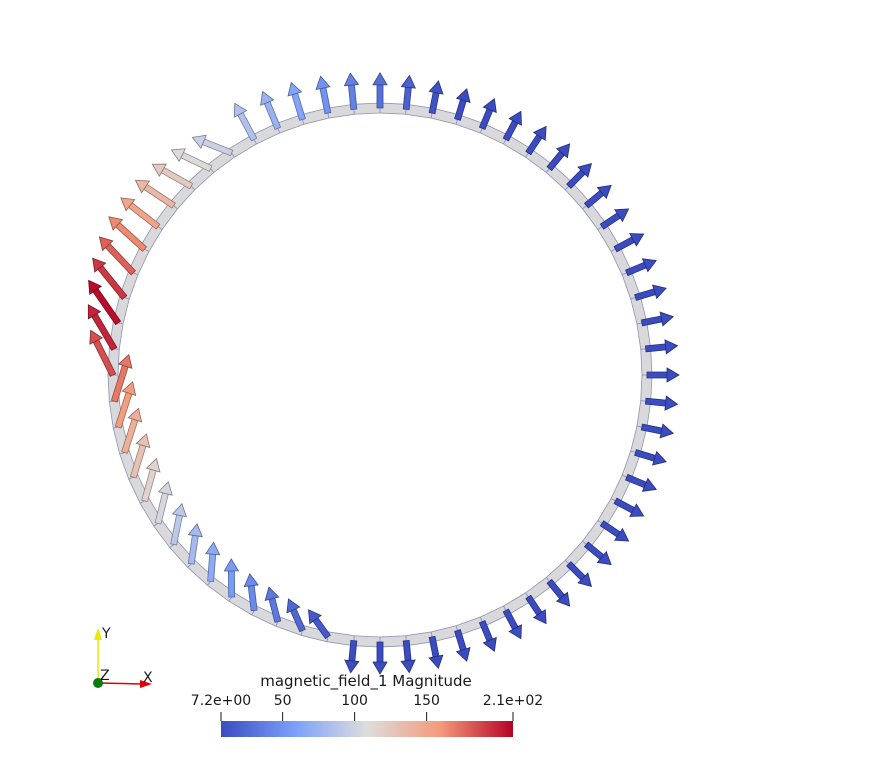 The image size is (887, 782). Describe the element at coordinates (282, 701) in the screenshot. I see `colorbar-tick-label: 50` at that location.